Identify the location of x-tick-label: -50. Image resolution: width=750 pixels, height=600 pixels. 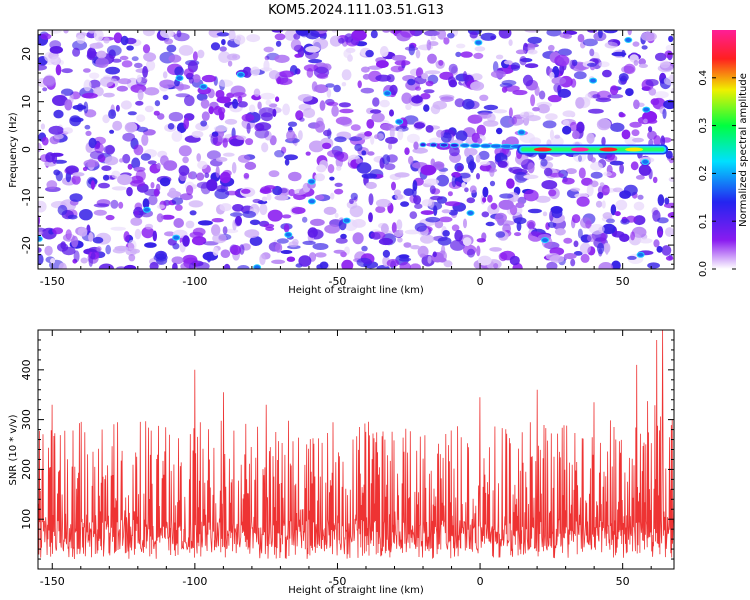
(337, 281).